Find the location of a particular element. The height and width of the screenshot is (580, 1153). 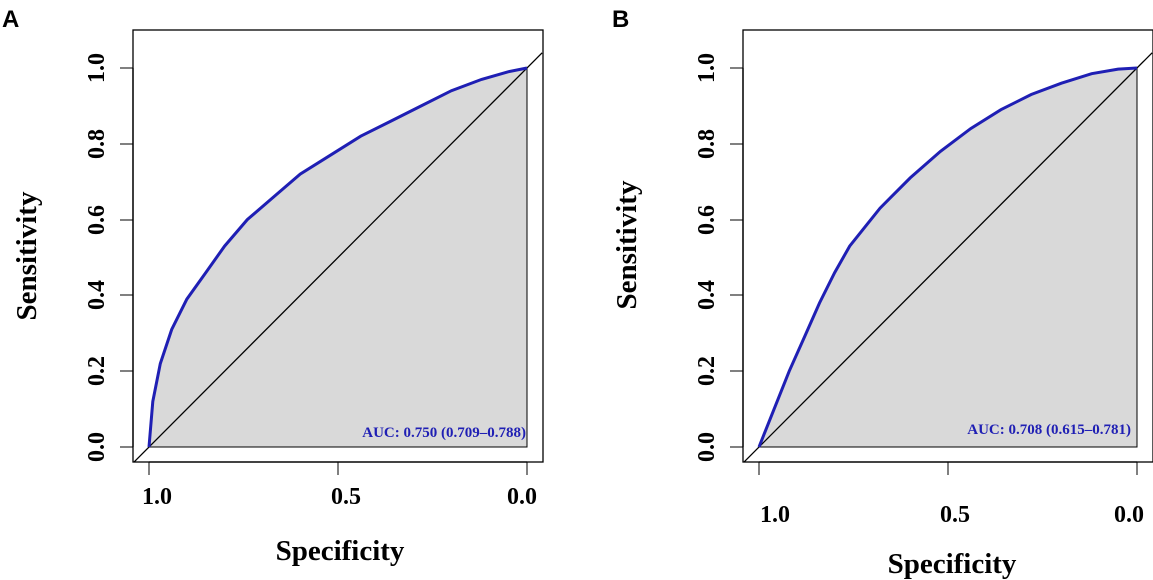

panel-a-y-axis-title: Sensitivity is located at coordinates (27, 255).